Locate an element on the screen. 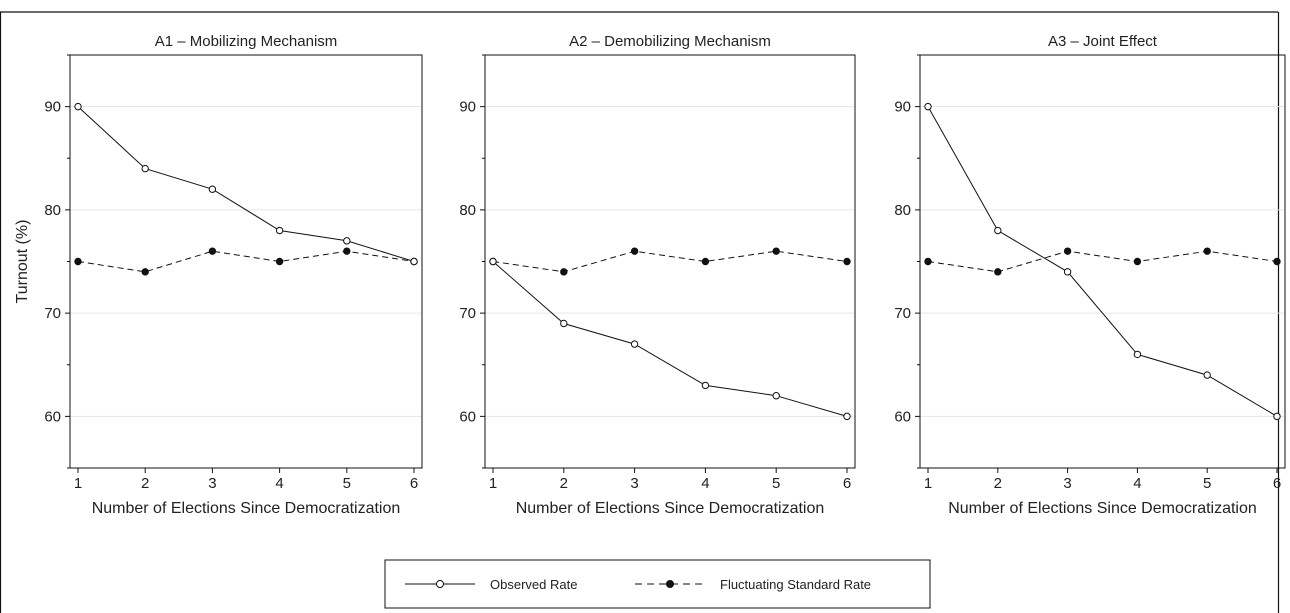 Image resolution: width=1290 pixels, height=613 pixels. legend-standard-label: Fluctuating Standard Rate is located at coordinates (795, 584).